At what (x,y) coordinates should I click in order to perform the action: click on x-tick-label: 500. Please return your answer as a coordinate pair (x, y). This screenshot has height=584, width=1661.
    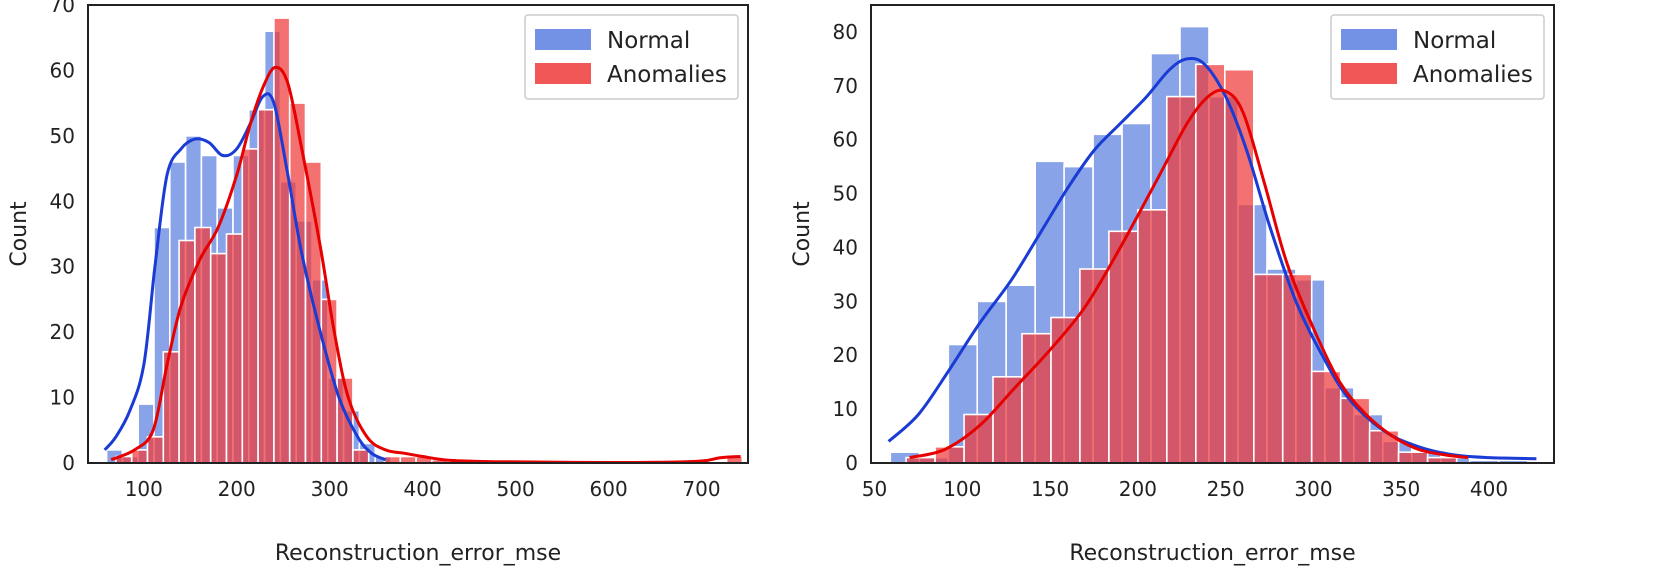
    Looking at the image, I should click on (516, 489).